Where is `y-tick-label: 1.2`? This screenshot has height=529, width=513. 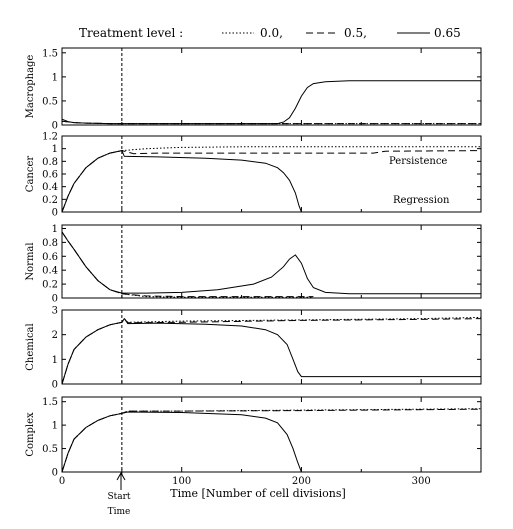 y-tick-label: 1.2 is located at coordinates (50, 137).